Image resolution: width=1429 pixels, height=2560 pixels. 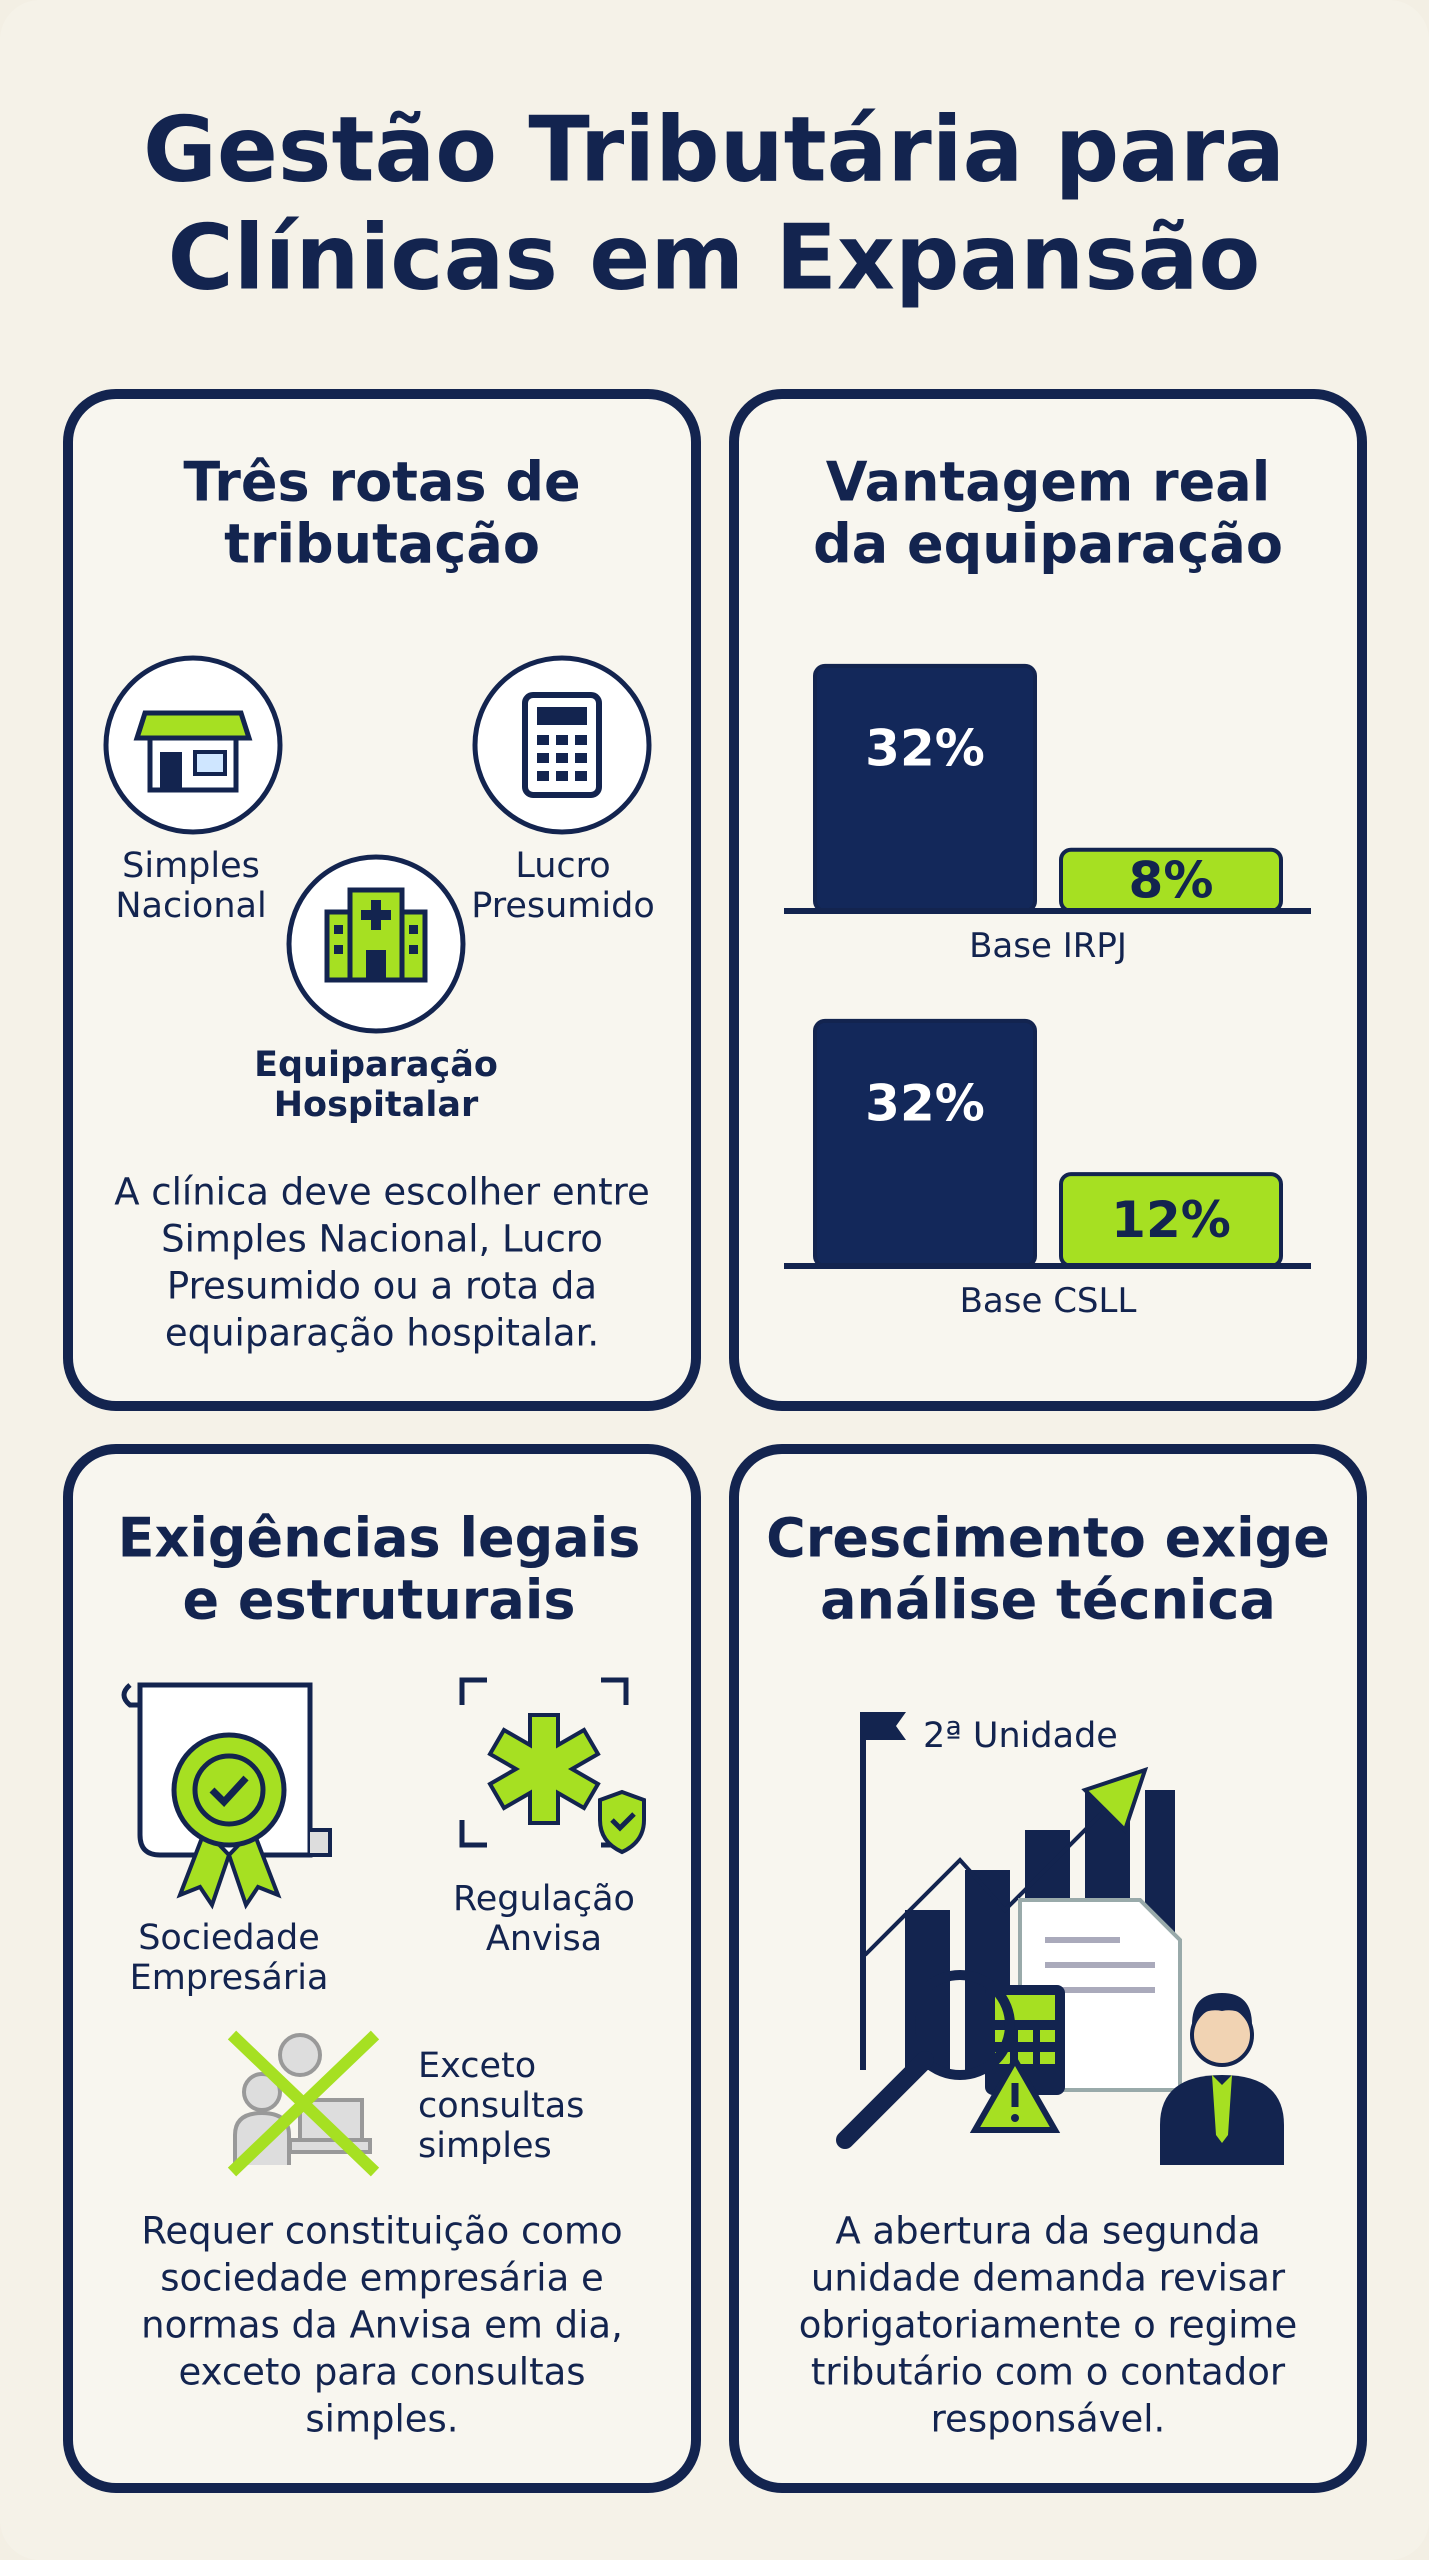 What do you see at coordinates (382, 1239) in the screenshot?
I see `panel-text: Simples Nacional, Lucro` at bounding box center [382, 1239].